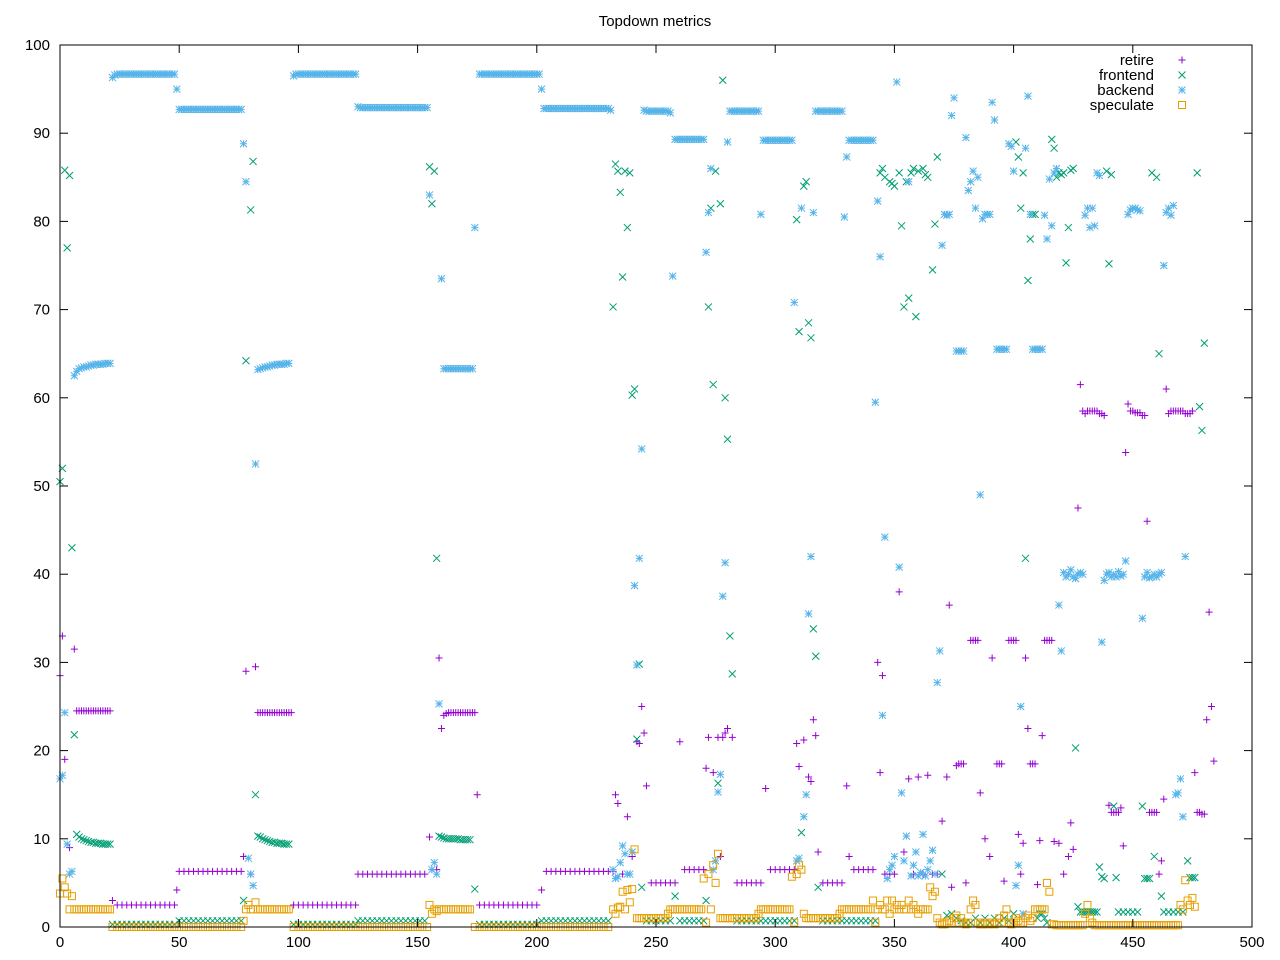  I want to click on legend-label-frontend: frontend, so click(1126, 75).